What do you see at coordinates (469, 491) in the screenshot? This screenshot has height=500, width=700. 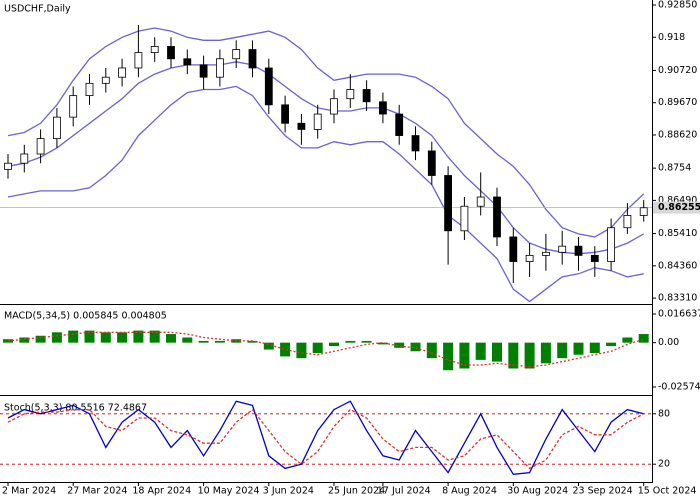 I see `x-tick-label: 8 Aug 2024` at bounding box center [469, 491].